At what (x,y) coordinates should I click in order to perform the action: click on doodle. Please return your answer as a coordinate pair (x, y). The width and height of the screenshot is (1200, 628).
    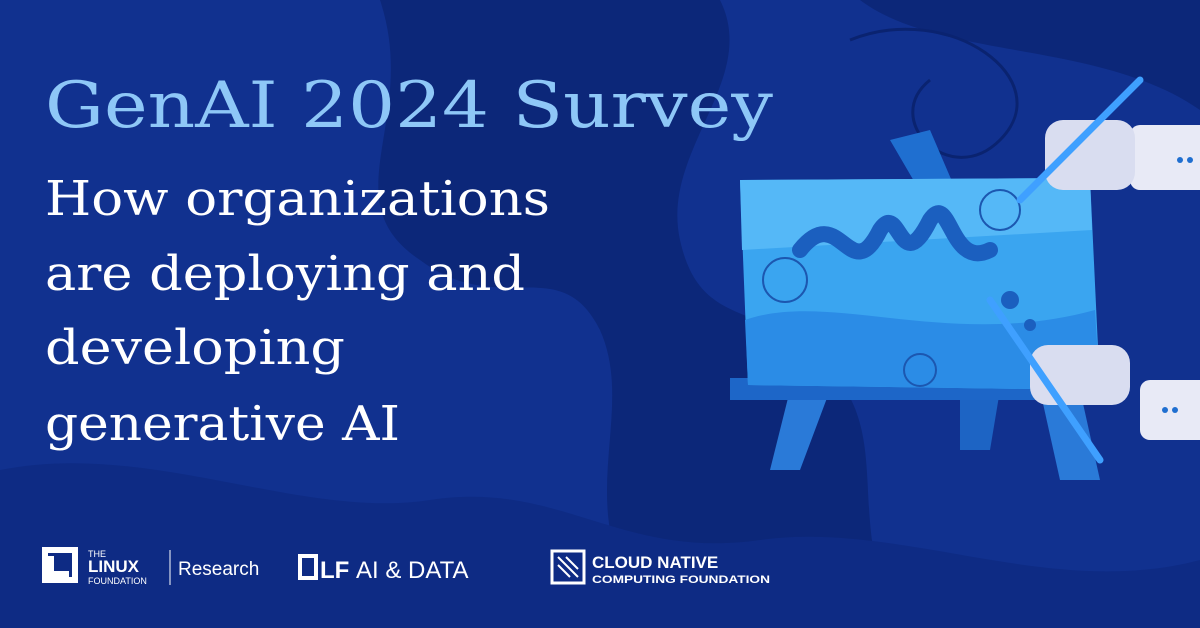
    Looking at the image, I should click on (934, 93).